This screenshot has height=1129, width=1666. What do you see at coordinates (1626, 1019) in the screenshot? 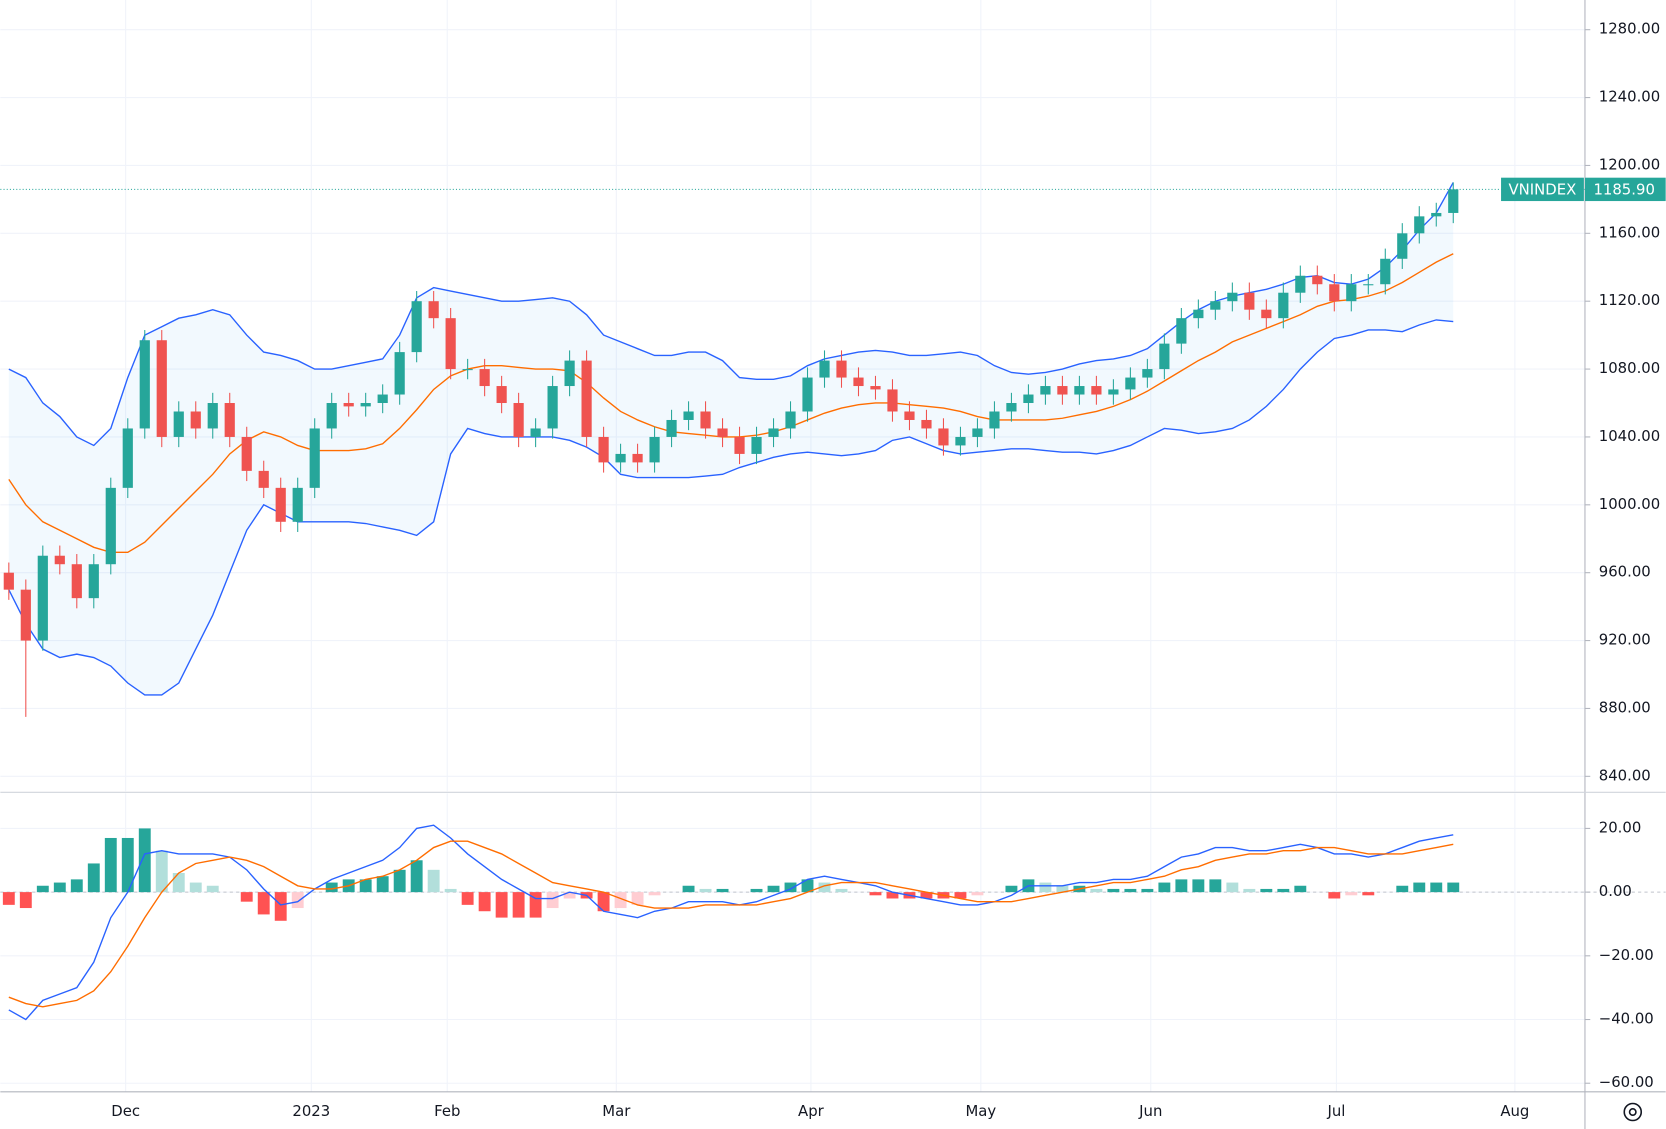
I see `y-tick-label: −40.00` at bounding box center [1626, 1019].